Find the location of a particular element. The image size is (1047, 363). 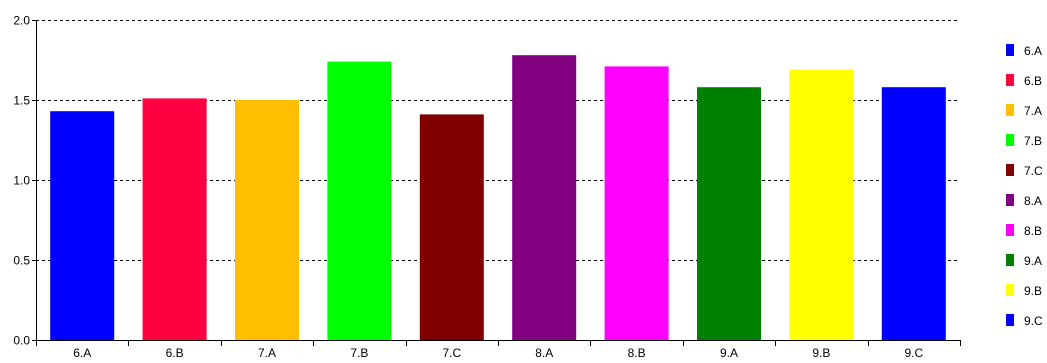

bar-8.B is located at coordinates (636, 203).